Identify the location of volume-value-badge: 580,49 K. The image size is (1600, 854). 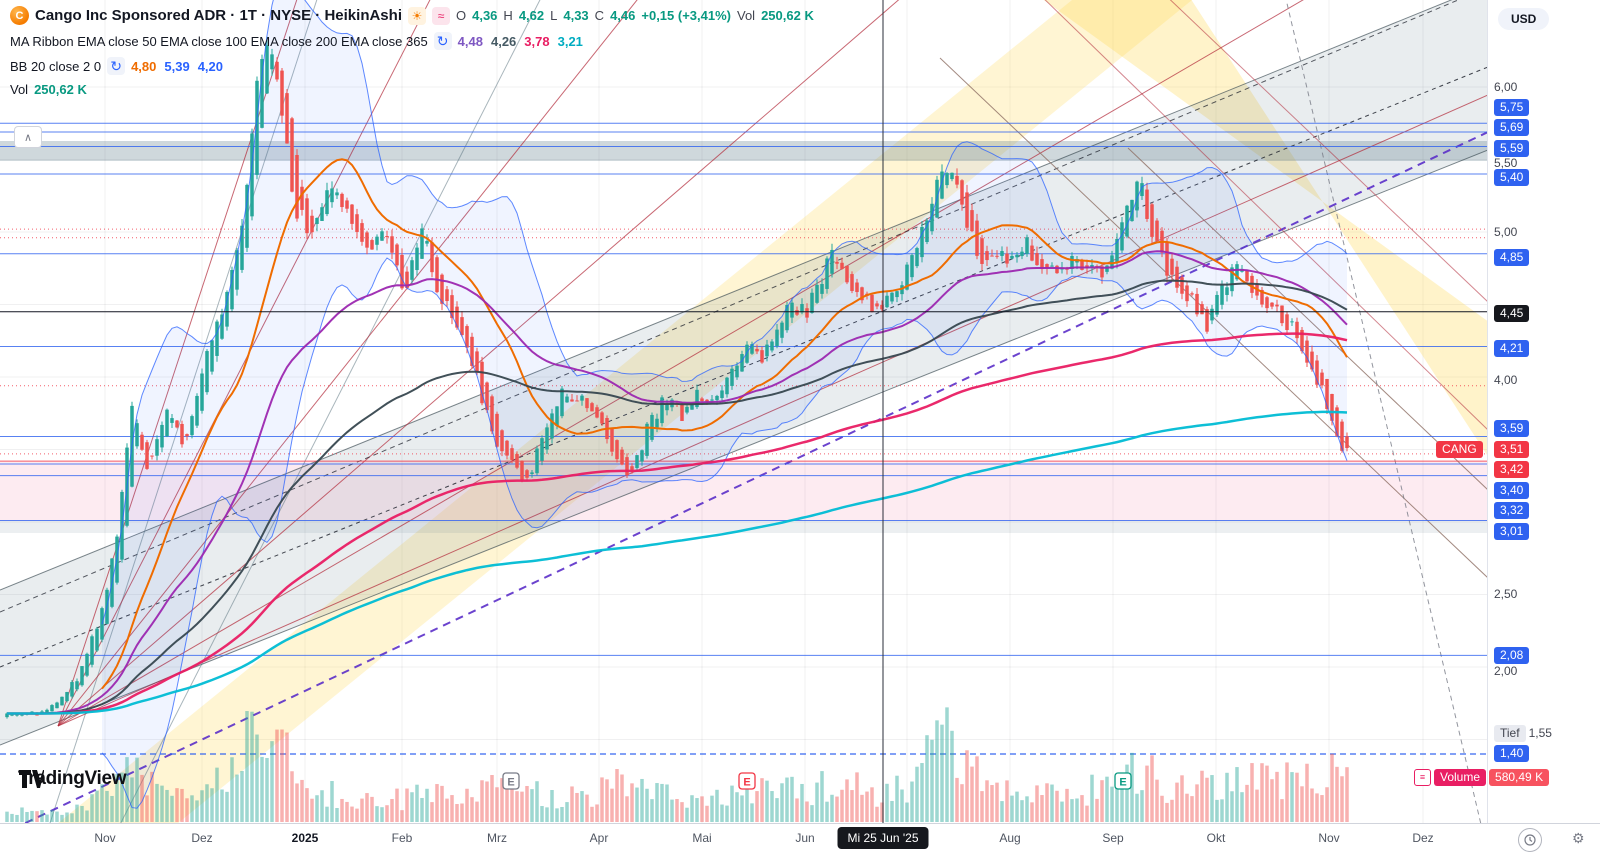
(1519, 777).